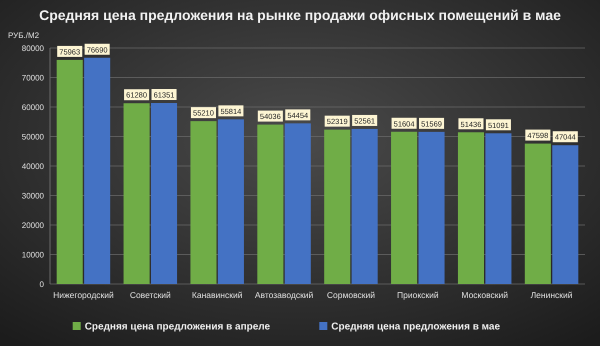  I want to click on y-tick-label: 50000, so click(33, 137).